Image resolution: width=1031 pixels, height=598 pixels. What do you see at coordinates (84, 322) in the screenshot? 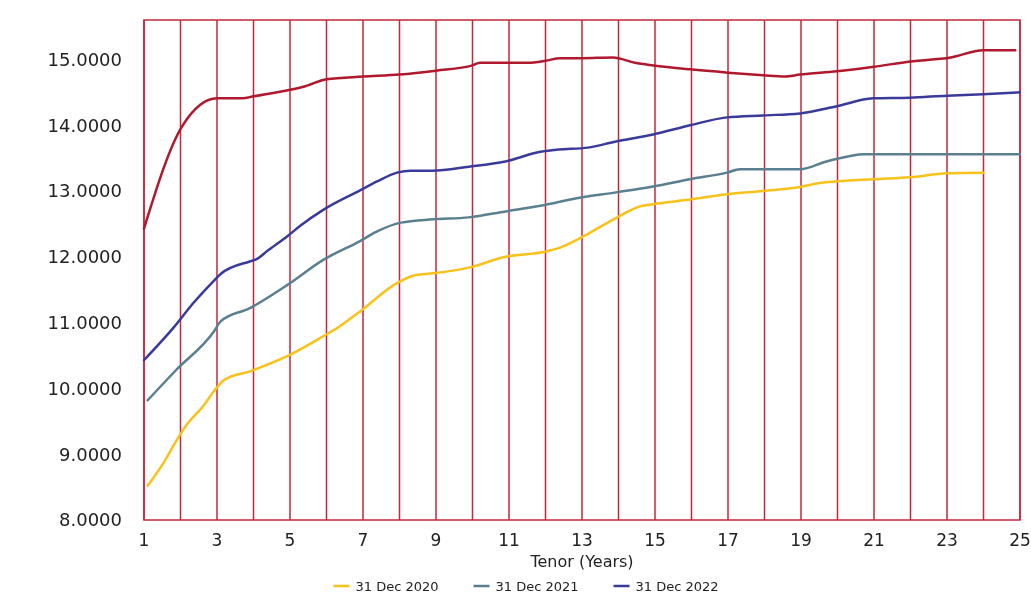
I see `y-tick-label: 11.0000` at bounding box center [84, 322].